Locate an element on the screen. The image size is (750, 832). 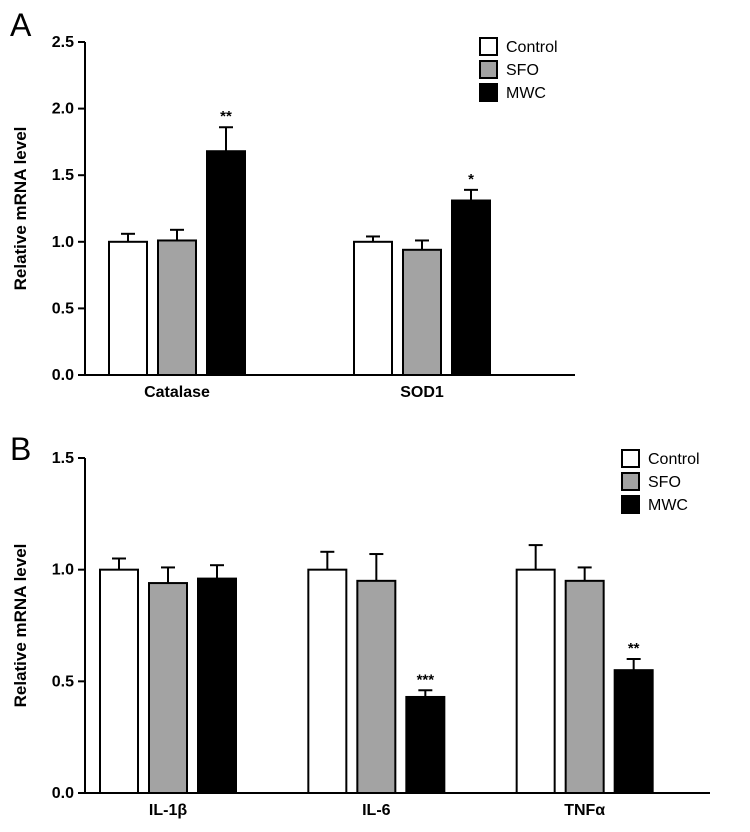
category-label: TNFα is located at coordinates (584, 810).